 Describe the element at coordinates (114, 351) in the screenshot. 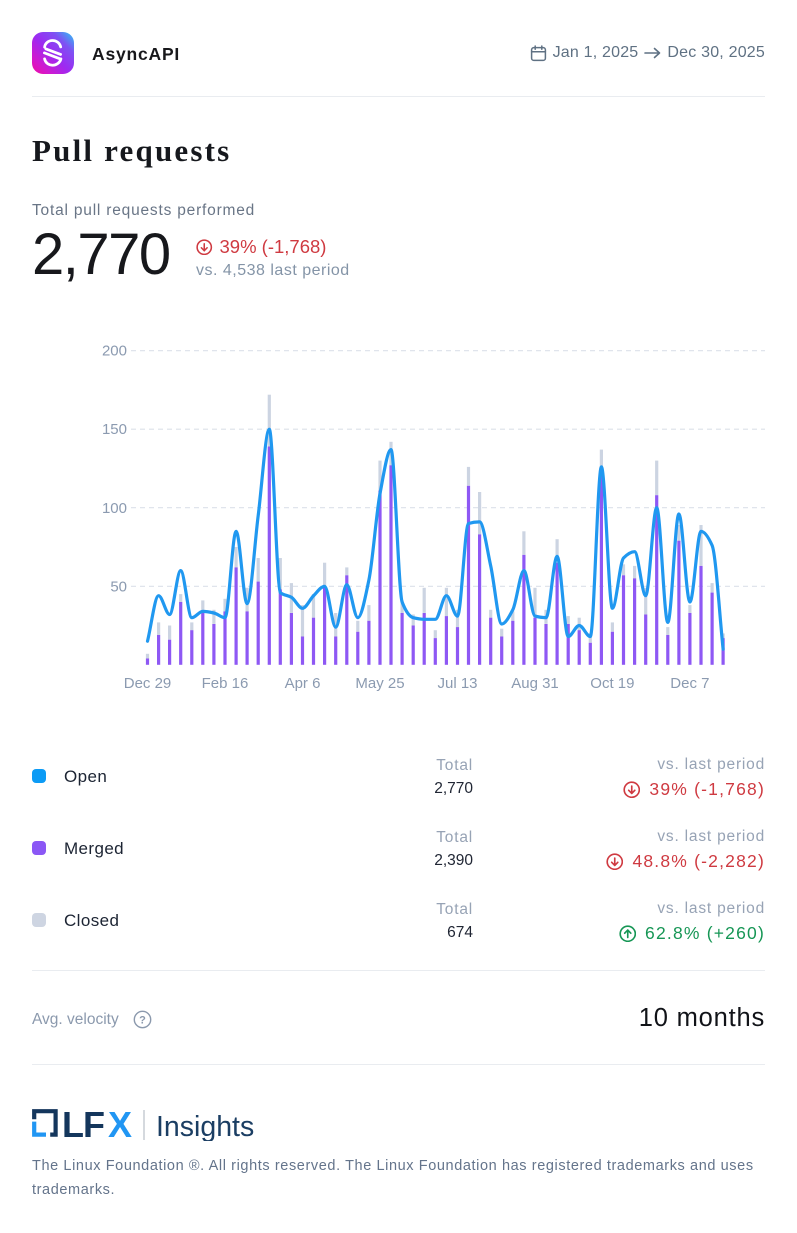

I see `svg-text: 200` at that location.